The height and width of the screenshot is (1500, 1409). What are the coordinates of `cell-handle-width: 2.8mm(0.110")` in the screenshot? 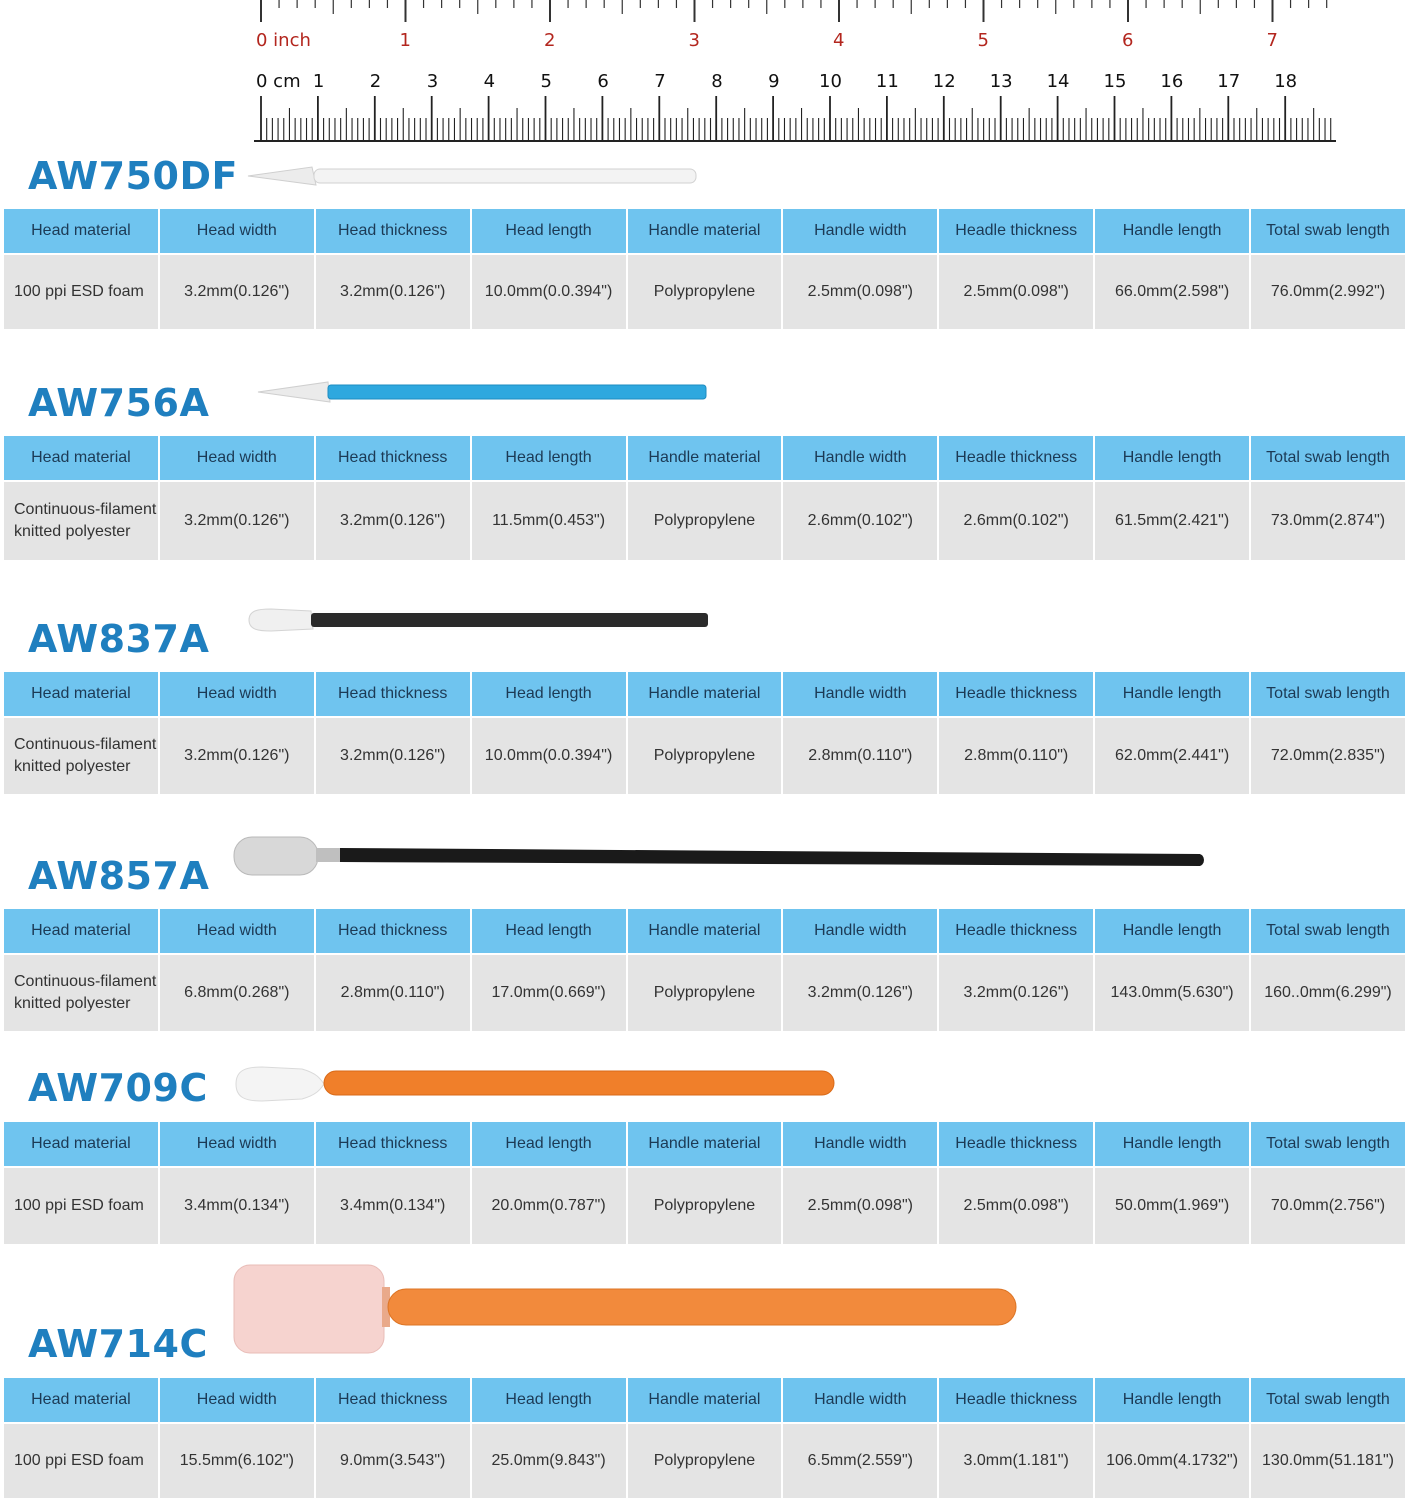 It's located at (860, 756).